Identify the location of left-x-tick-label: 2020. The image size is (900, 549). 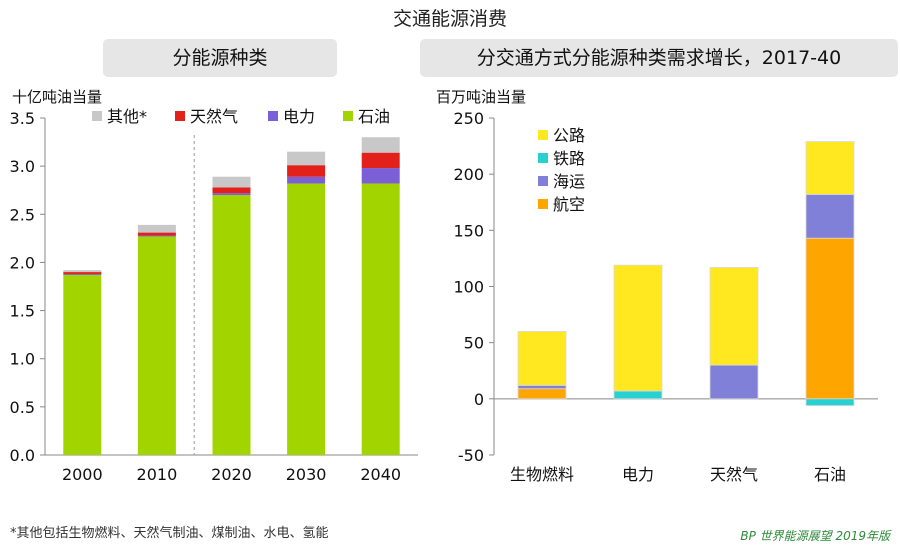
(231, 474).